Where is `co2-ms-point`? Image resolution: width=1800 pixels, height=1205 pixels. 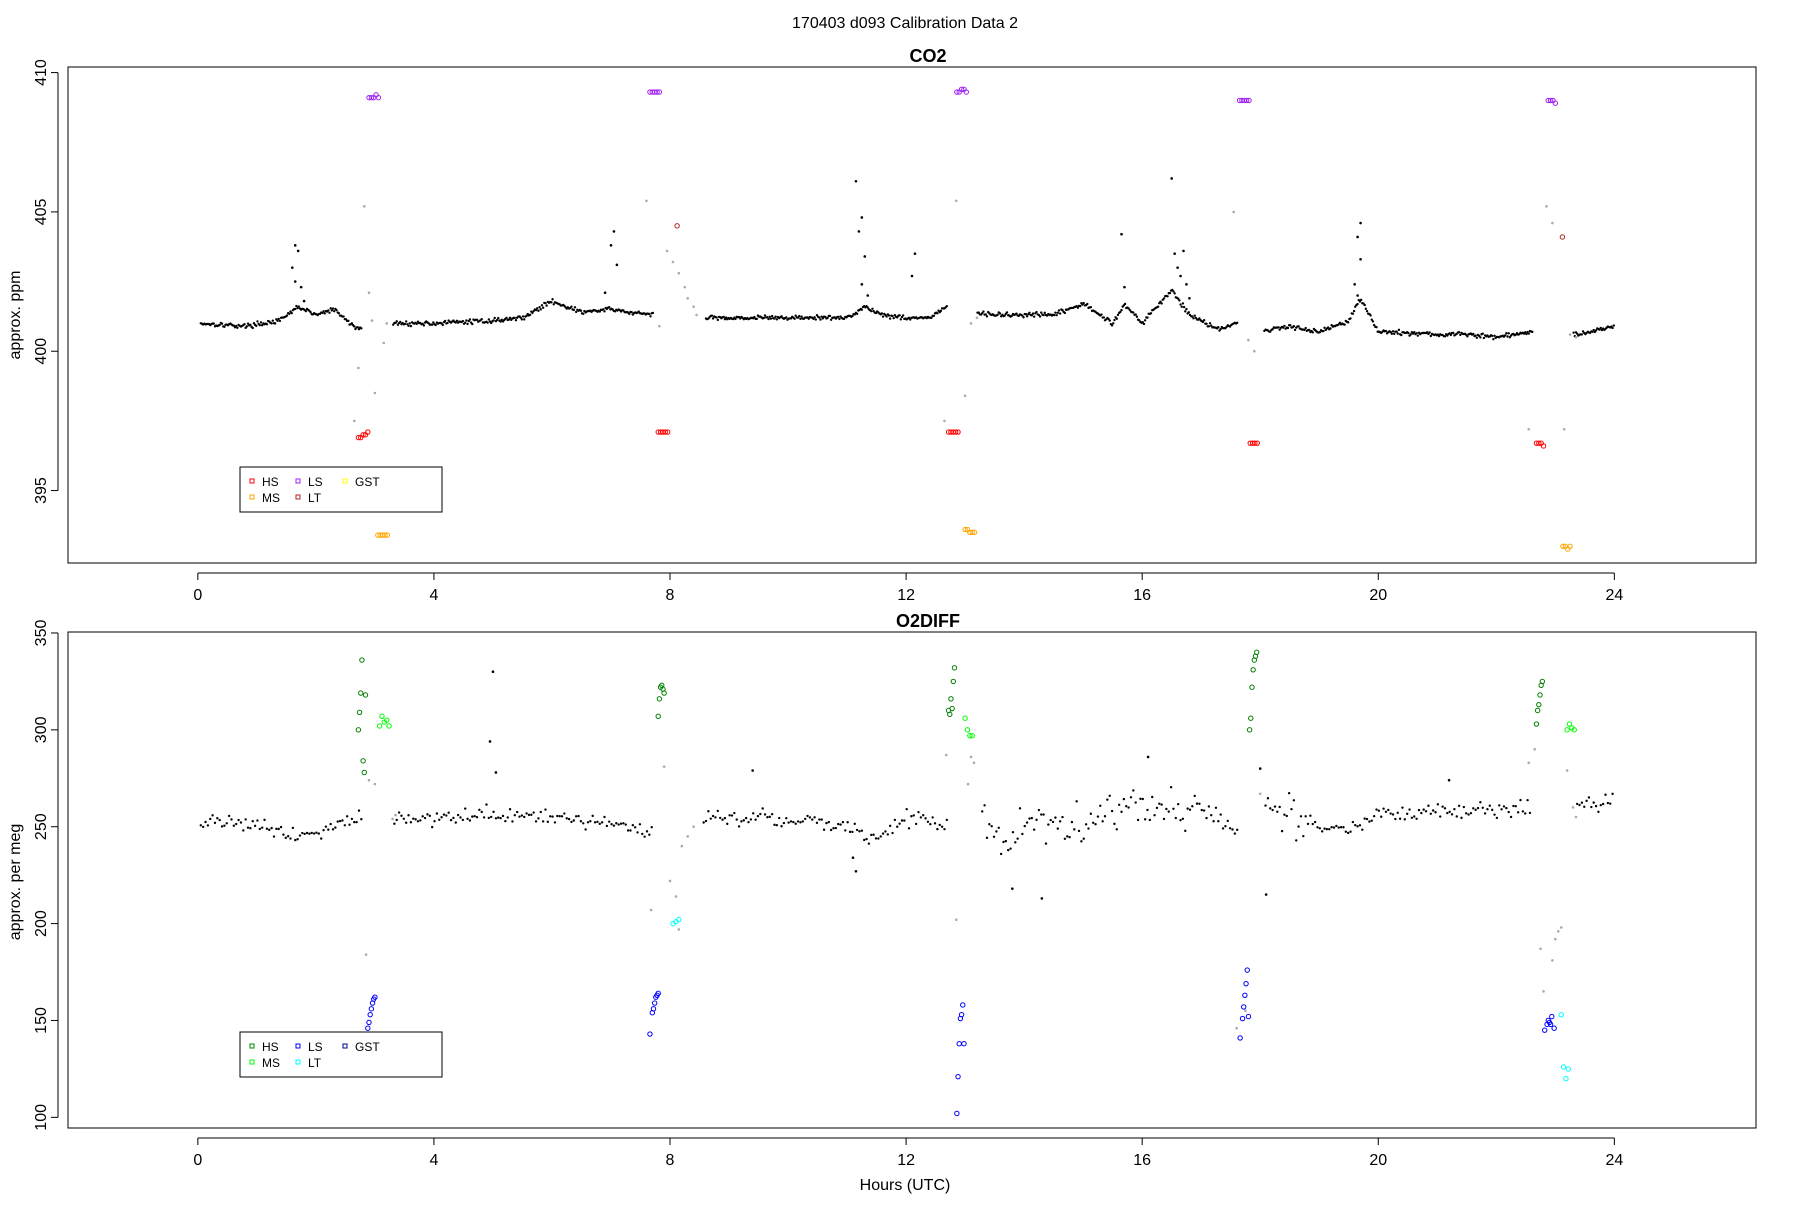
co2-ms-point is located at coordinates (387, 535).